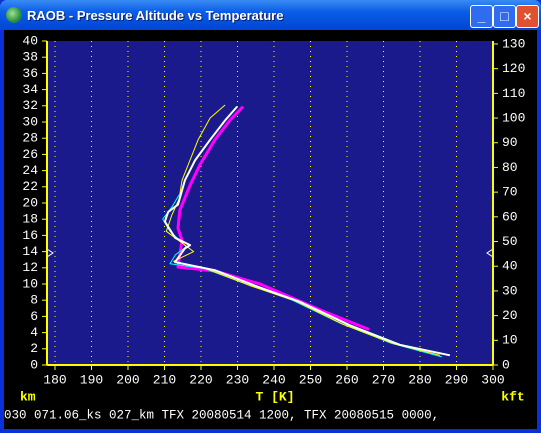  Describe the element at coordinates (383, 379) in the screenshot. I see `x-tick-label: 270` at that location.